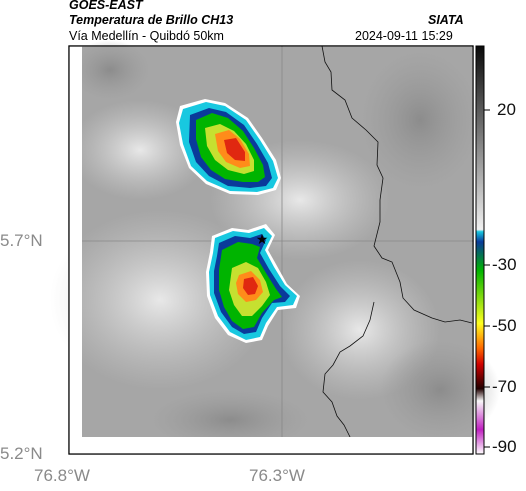 The width and height of the screenshot is (526, 491). Describe the element at coordinates (504, 325) in the screenshot. I see `colorbar-tick: -50` at that location.